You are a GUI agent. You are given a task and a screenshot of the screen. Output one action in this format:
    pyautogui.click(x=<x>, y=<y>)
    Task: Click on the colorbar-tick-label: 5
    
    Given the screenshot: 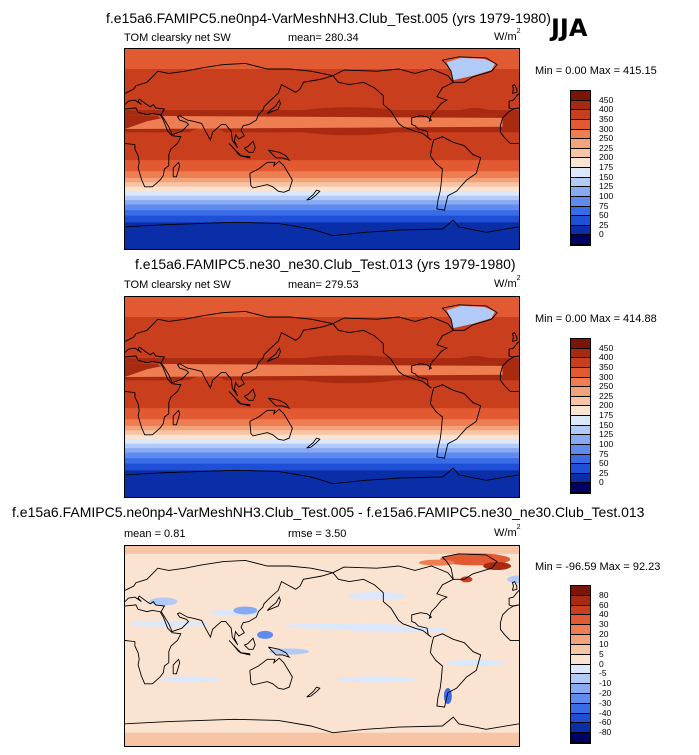 What is the action you would take?
    pyautogui.click(x=601, y=653)
    